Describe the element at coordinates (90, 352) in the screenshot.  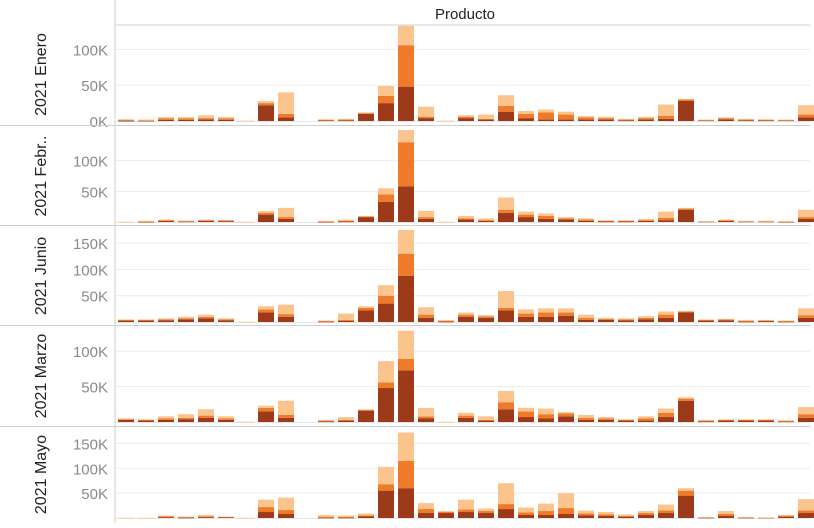
I see `y-tick-label: 100K` at that location.